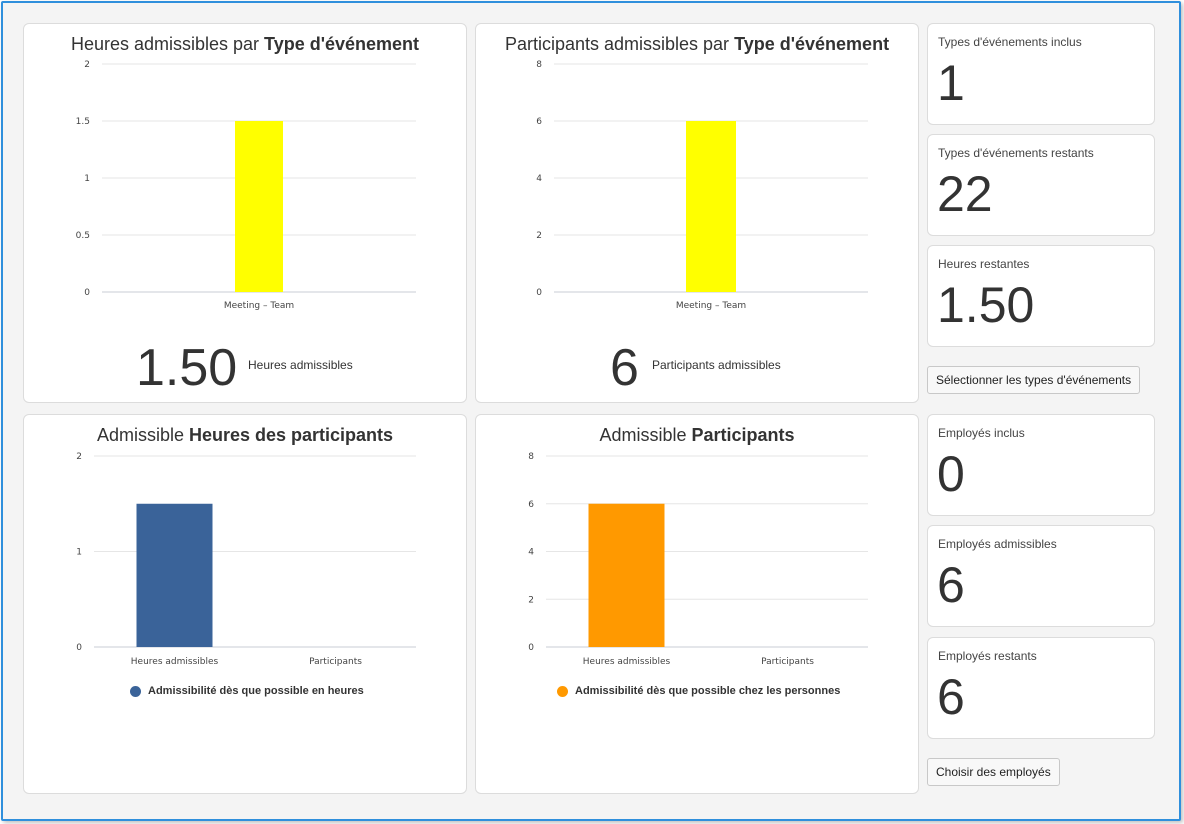  I want to click on hours-remaining-card: Heures restantes 1.50, so click(1041, 296).